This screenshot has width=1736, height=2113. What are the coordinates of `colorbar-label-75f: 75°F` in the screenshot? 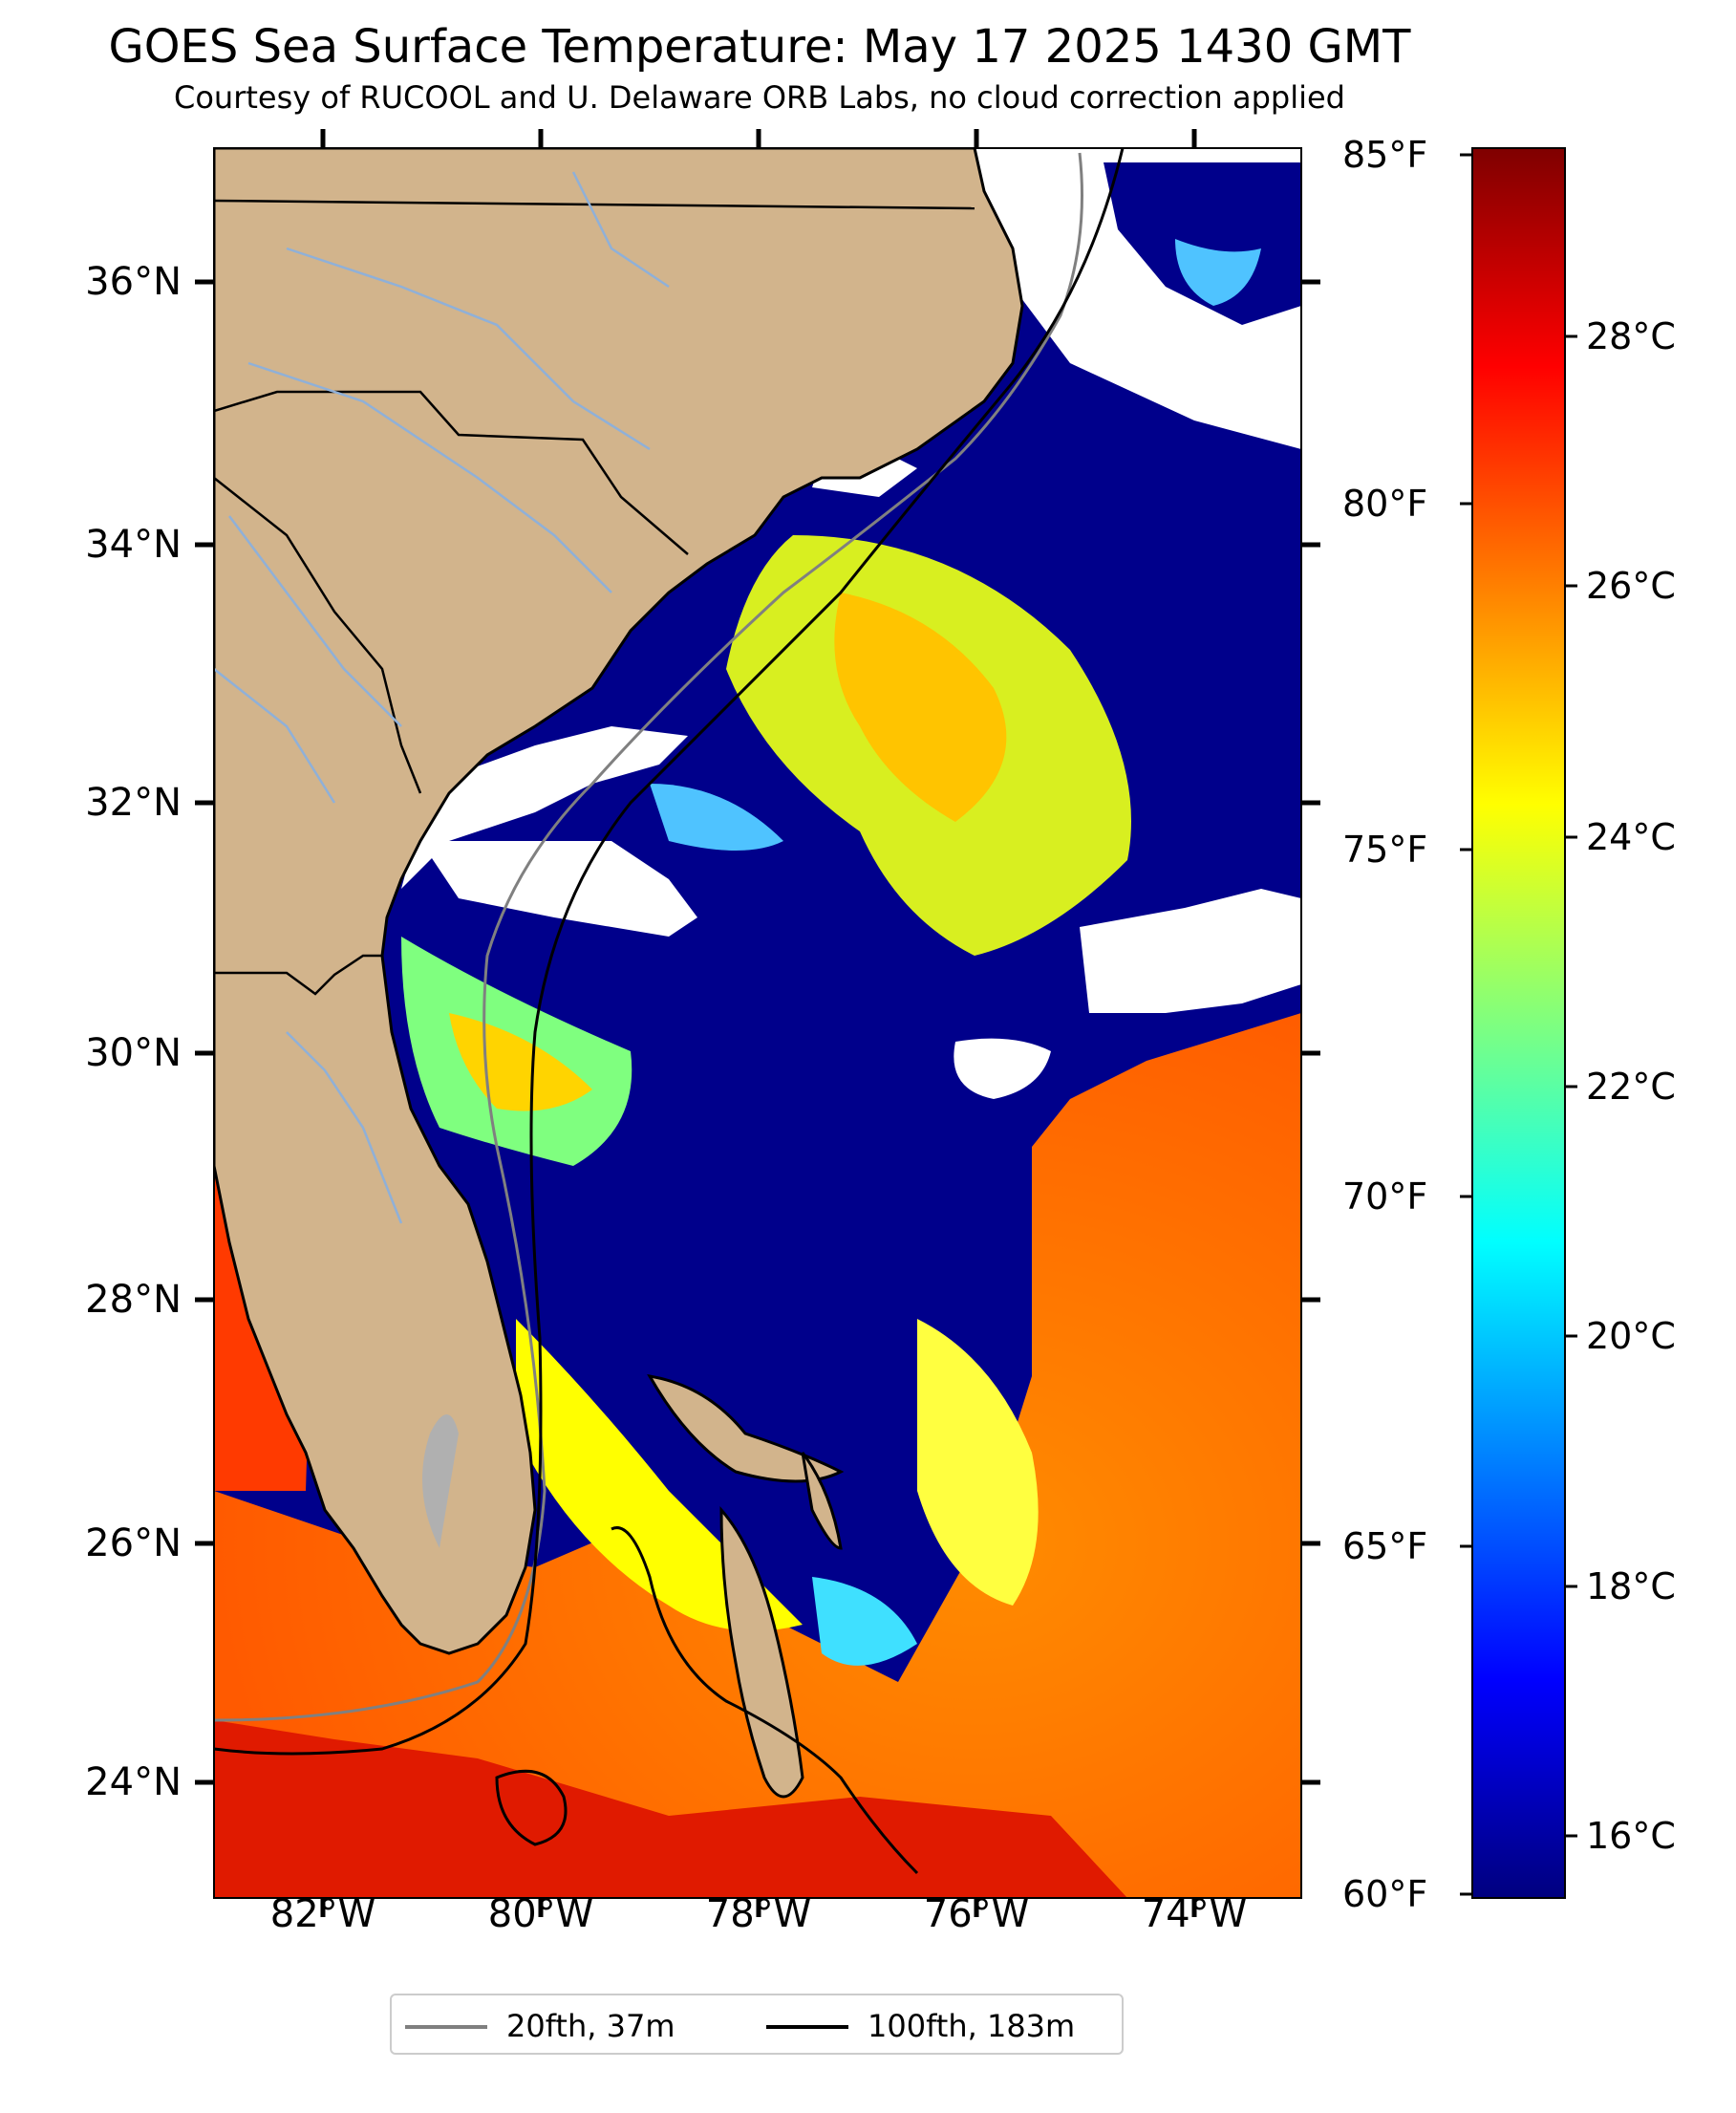 It's located at (1385, 850).